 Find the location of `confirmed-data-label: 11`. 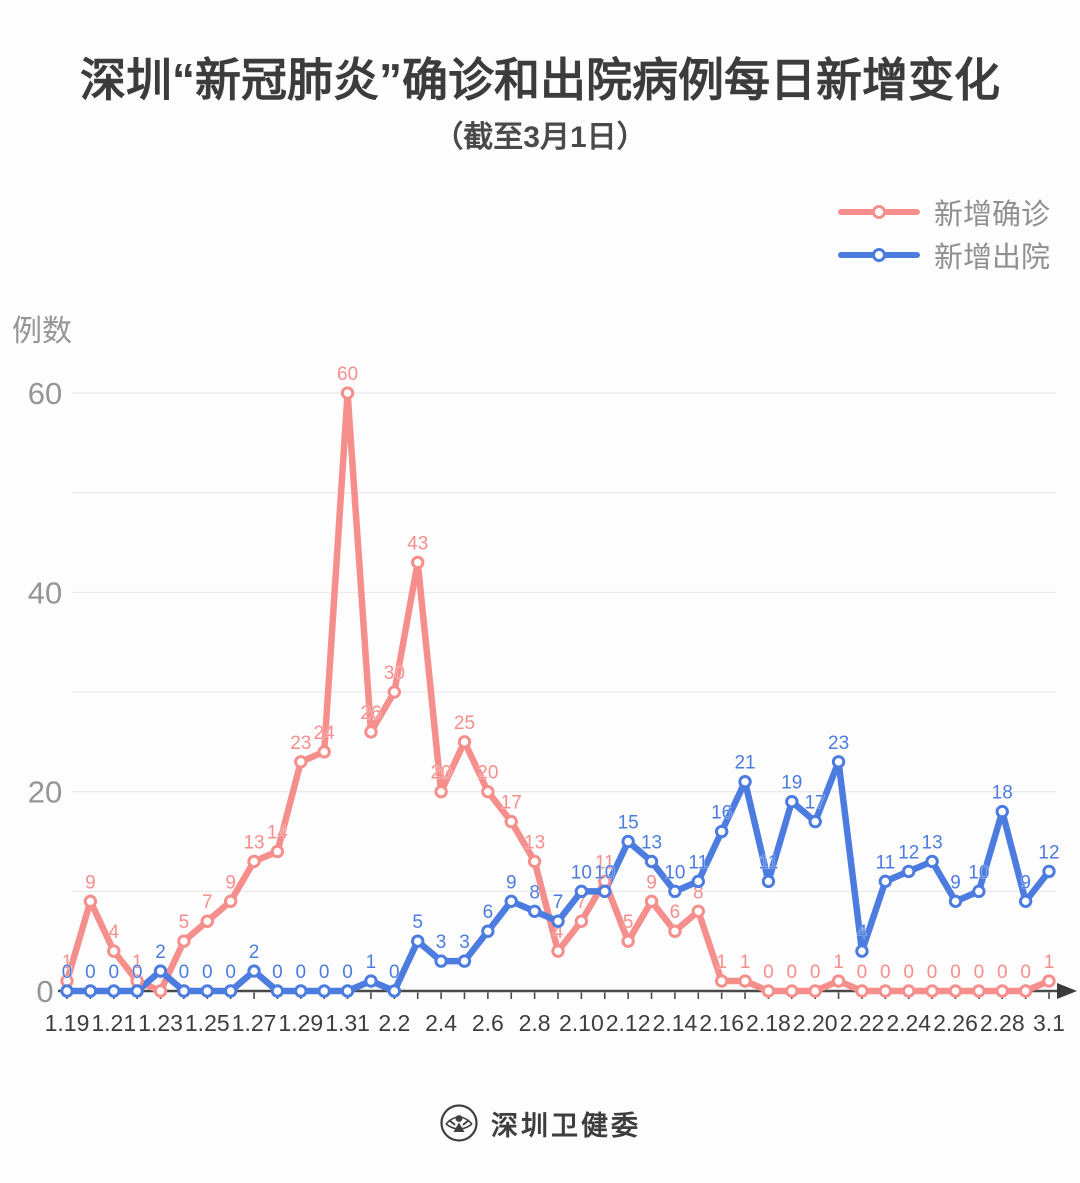

confirmed-data-label: 11 is located at coordinates (605, 862).